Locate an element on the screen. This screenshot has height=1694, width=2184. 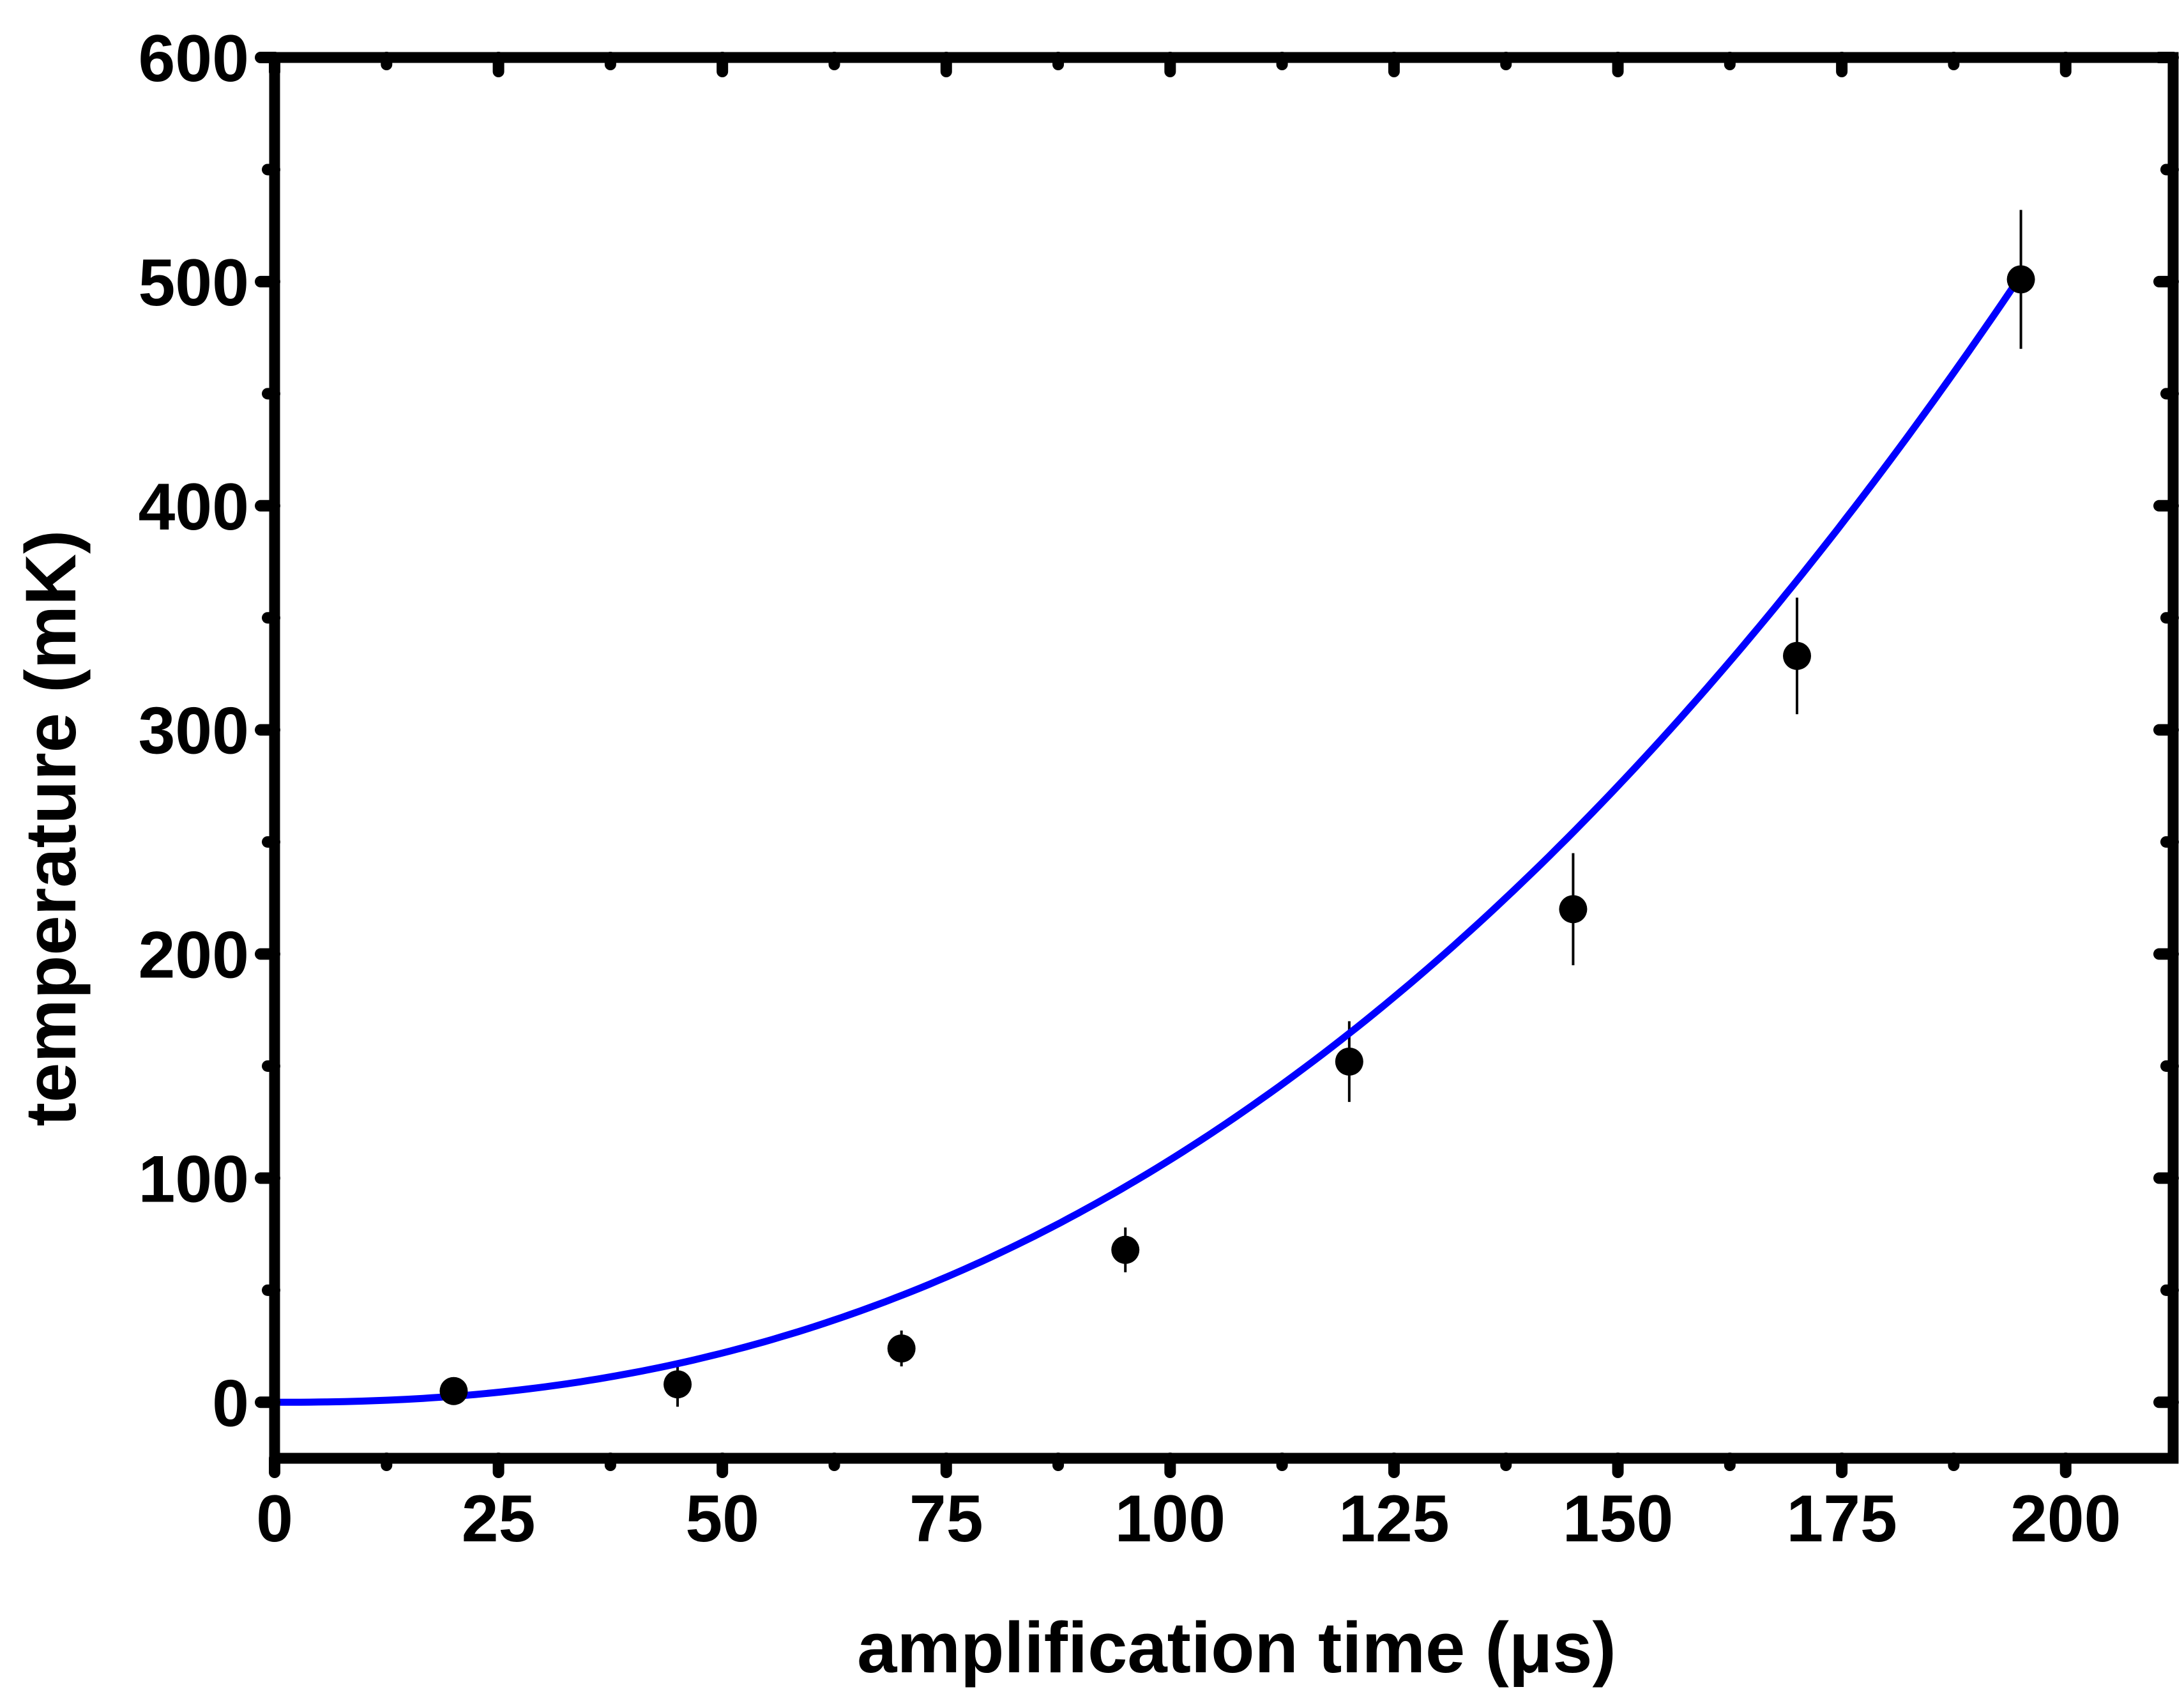
y-tick-label: 200 is located at coordinates (193, 956).